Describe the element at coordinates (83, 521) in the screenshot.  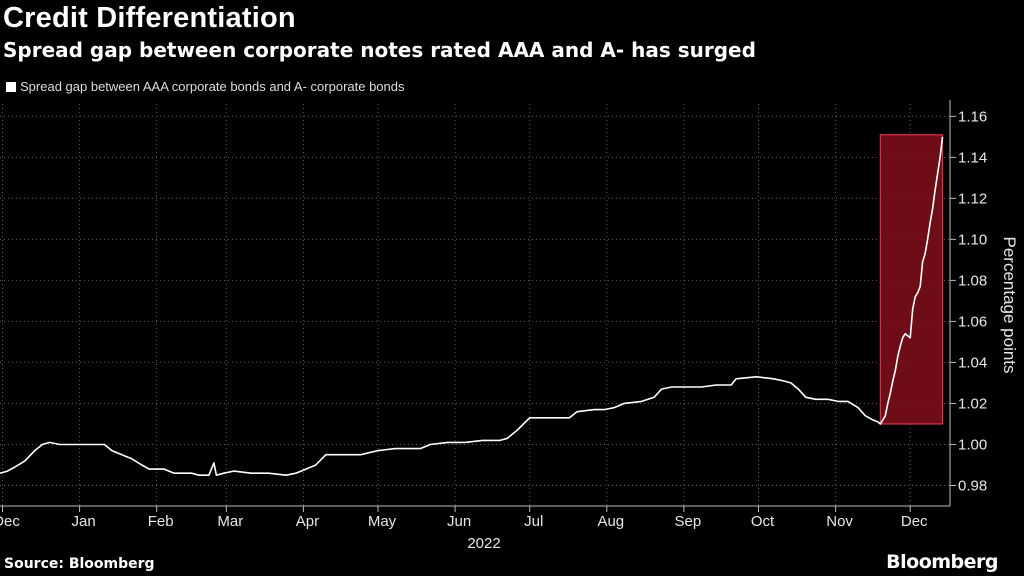
I see `x-tick-label-1: Jan` at that location.